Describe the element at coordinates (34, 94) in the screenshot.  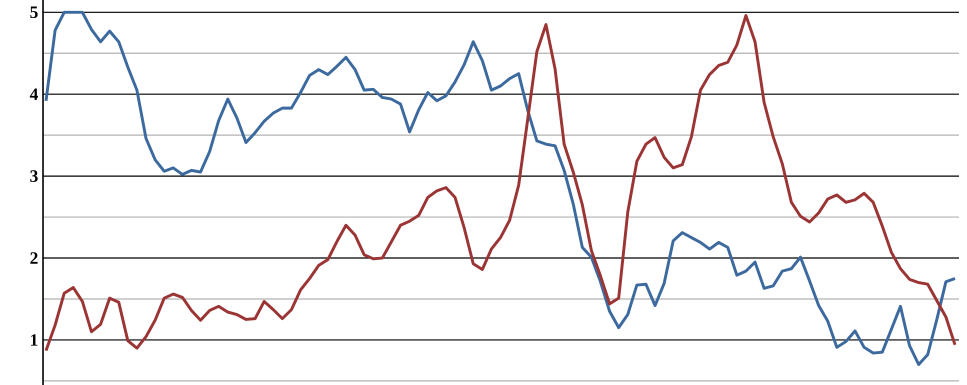
I see `y-tick-label: 4` at that location.